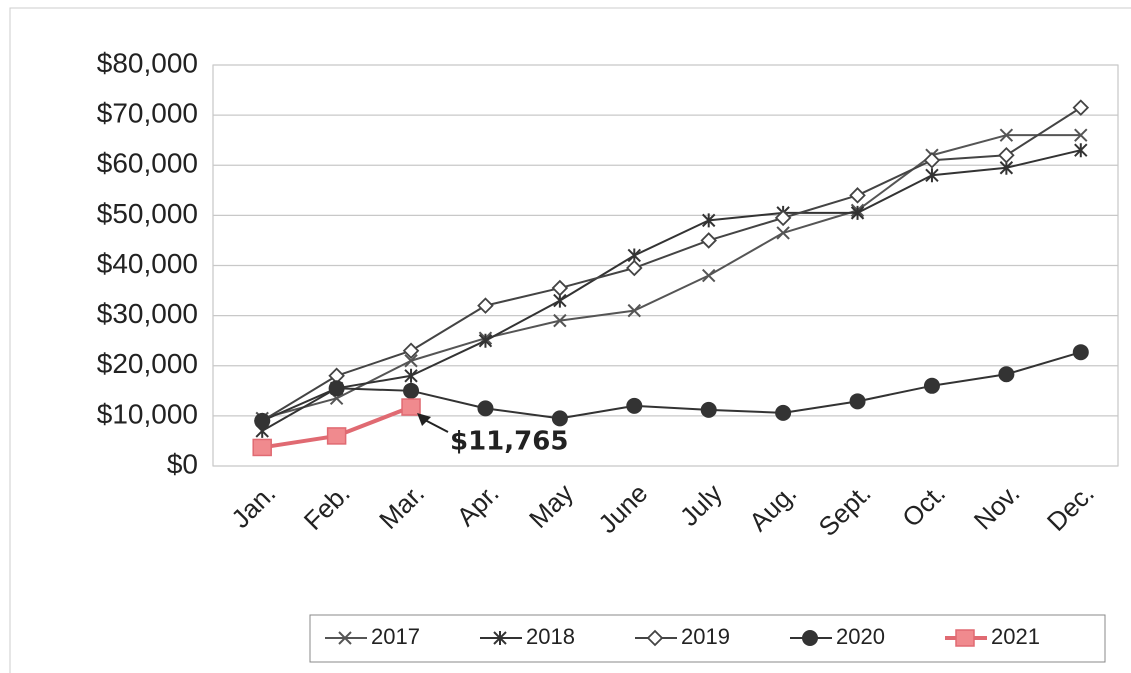 Image resolution: width=1131 pixels, height=673 pixels. Describe the element at coordinates (701, 505) in the screenshot. I see `x-tick-label: July` at that location.